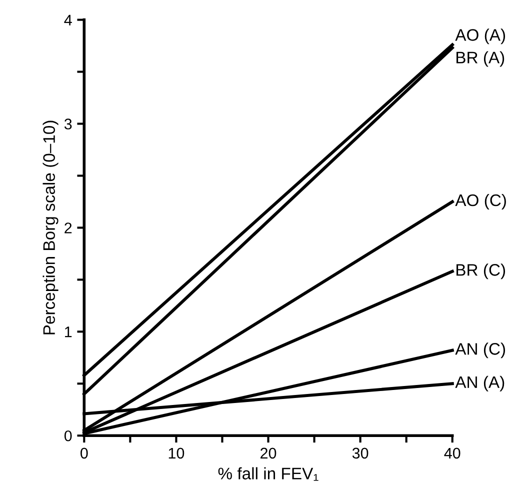 Image resolution: width=526 pixels, height=495 pixels. Describe the element at coordinates (84, 453) in the screenshot. I see `x-tick-label: 0` at that location.